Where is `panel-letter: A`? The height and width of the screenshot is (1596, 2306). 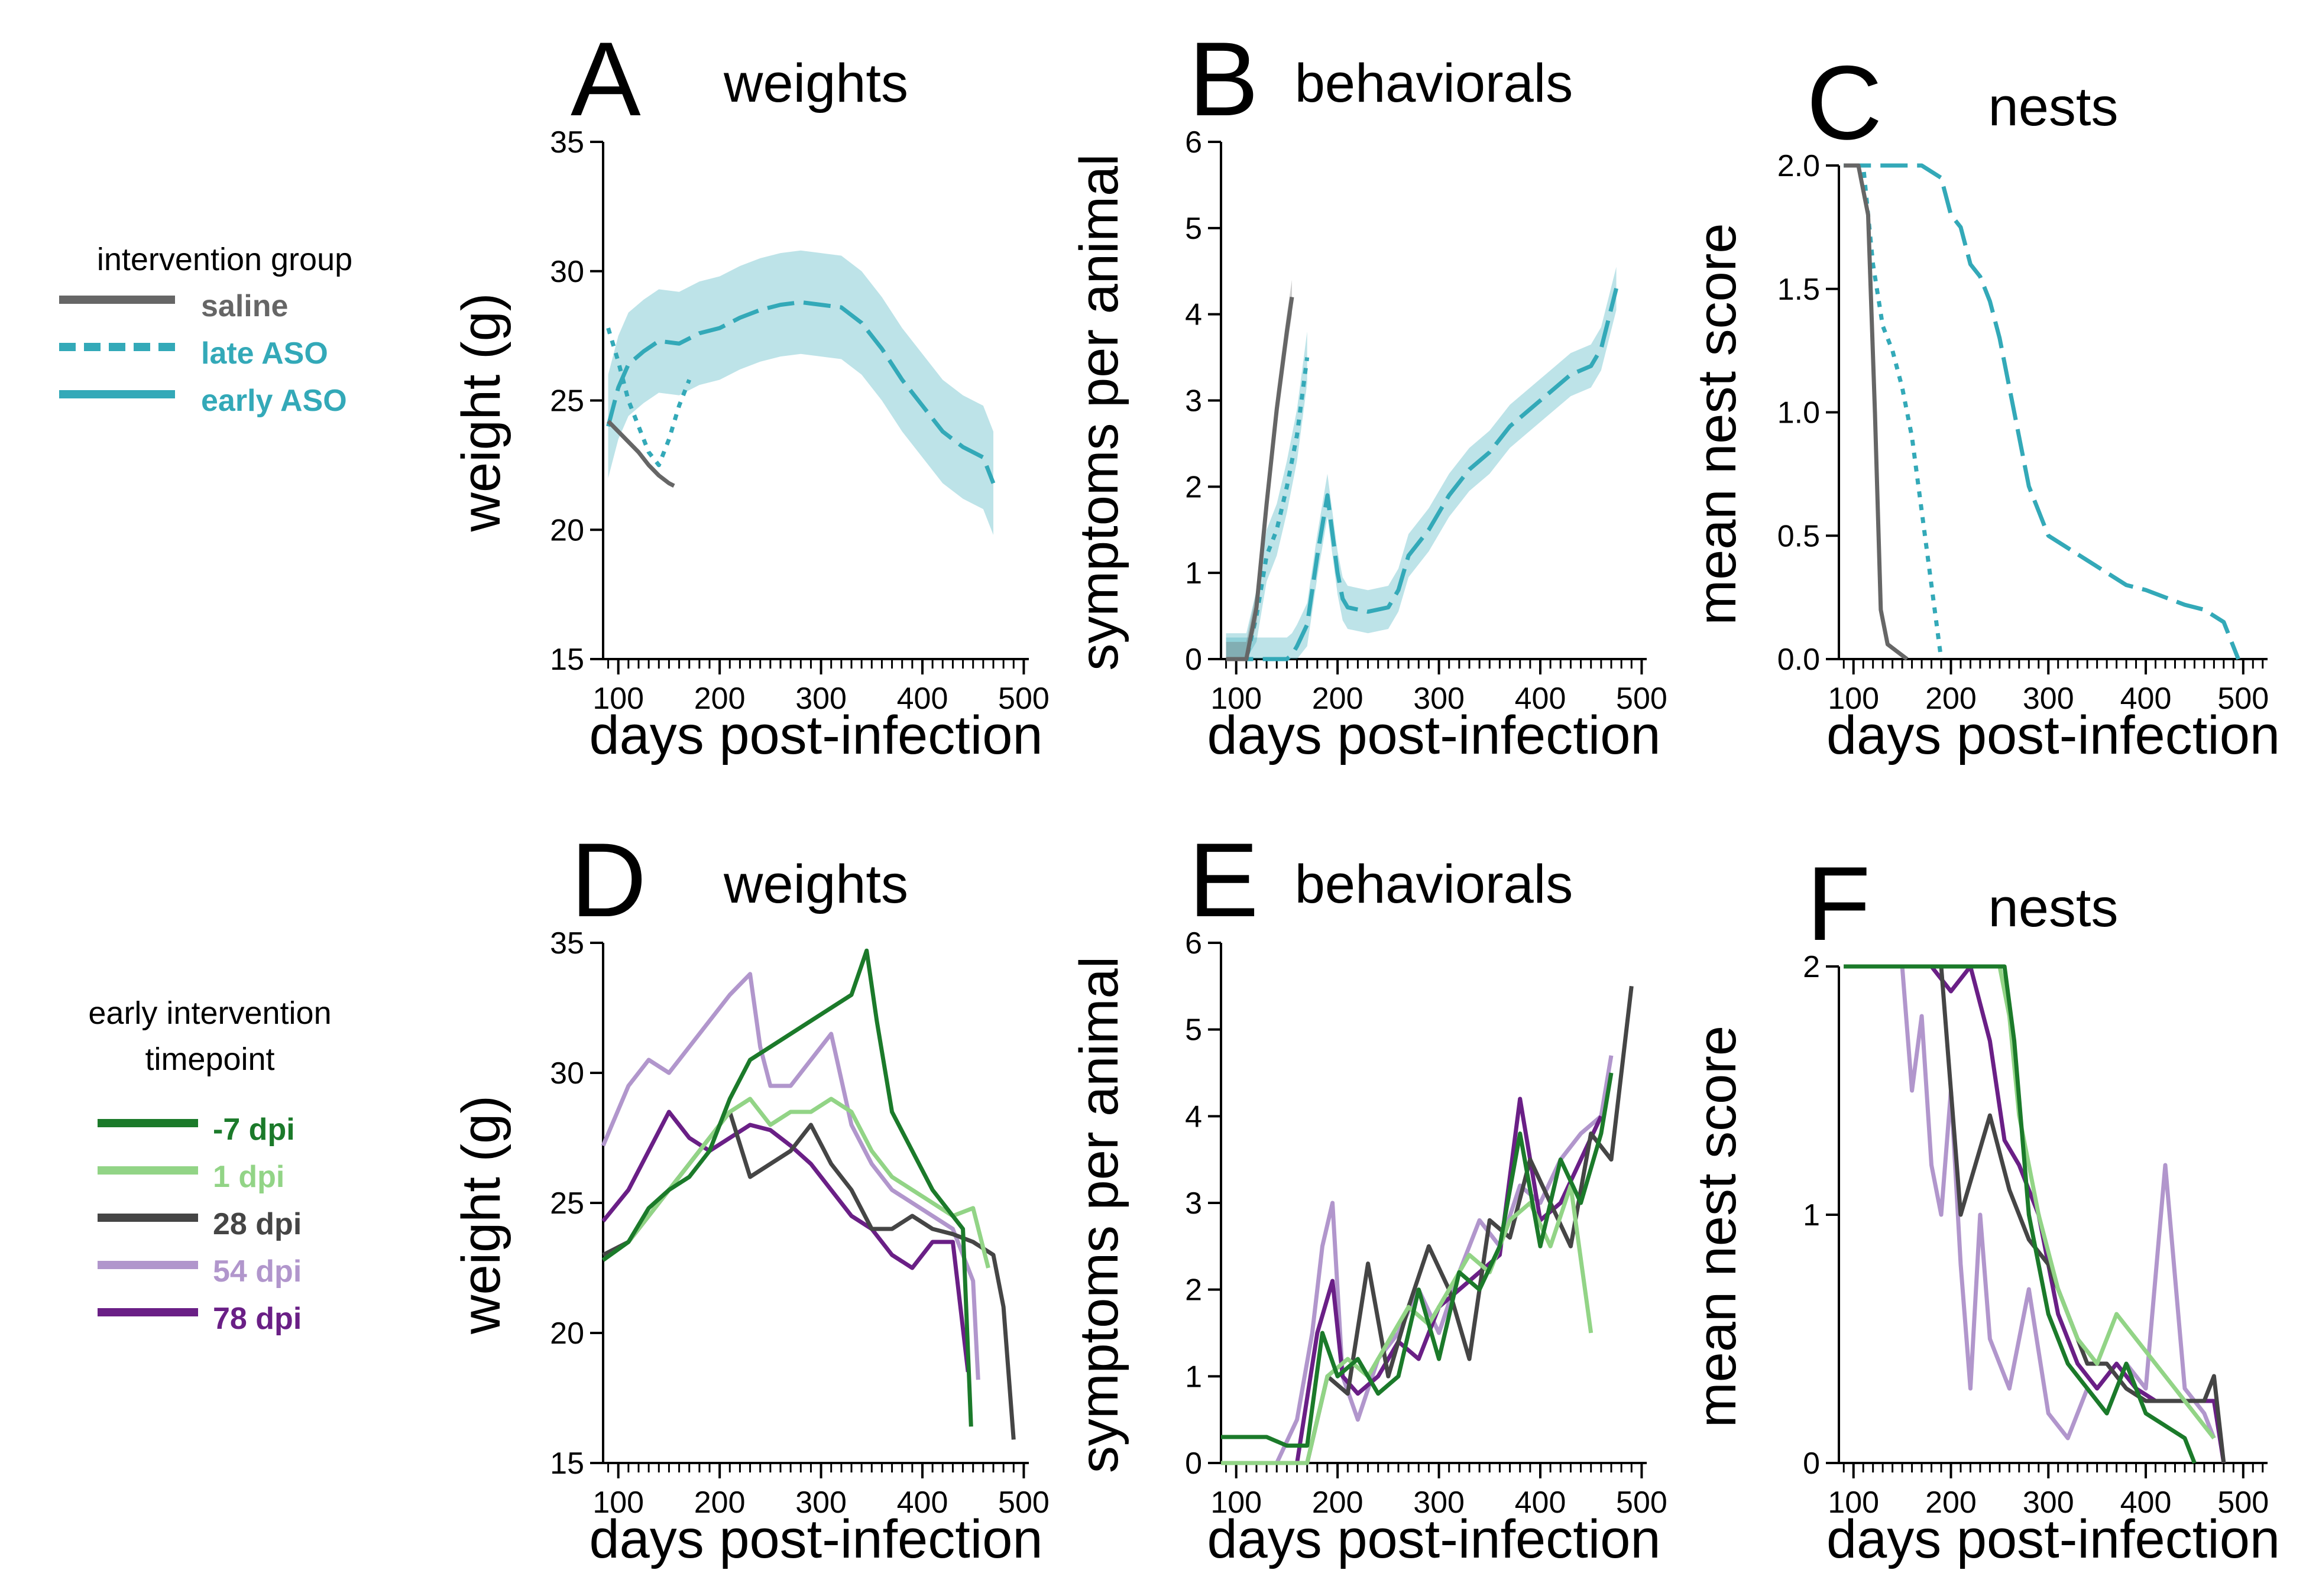 panel-letter: A is located at coordinates (606, 79).